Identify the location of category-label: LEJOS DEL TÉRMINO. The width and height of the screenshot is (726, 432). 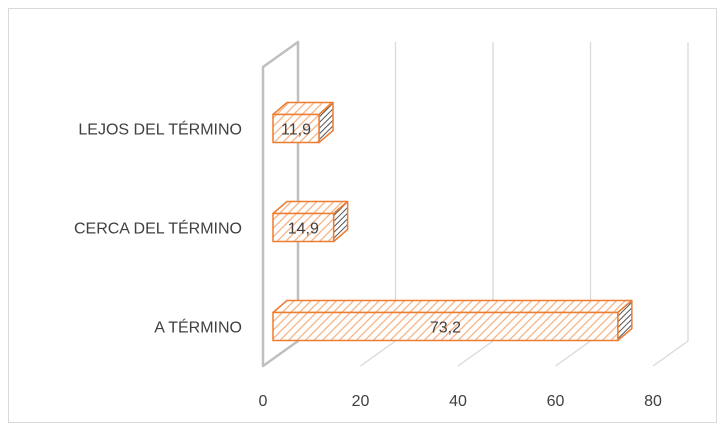
(160, 129).